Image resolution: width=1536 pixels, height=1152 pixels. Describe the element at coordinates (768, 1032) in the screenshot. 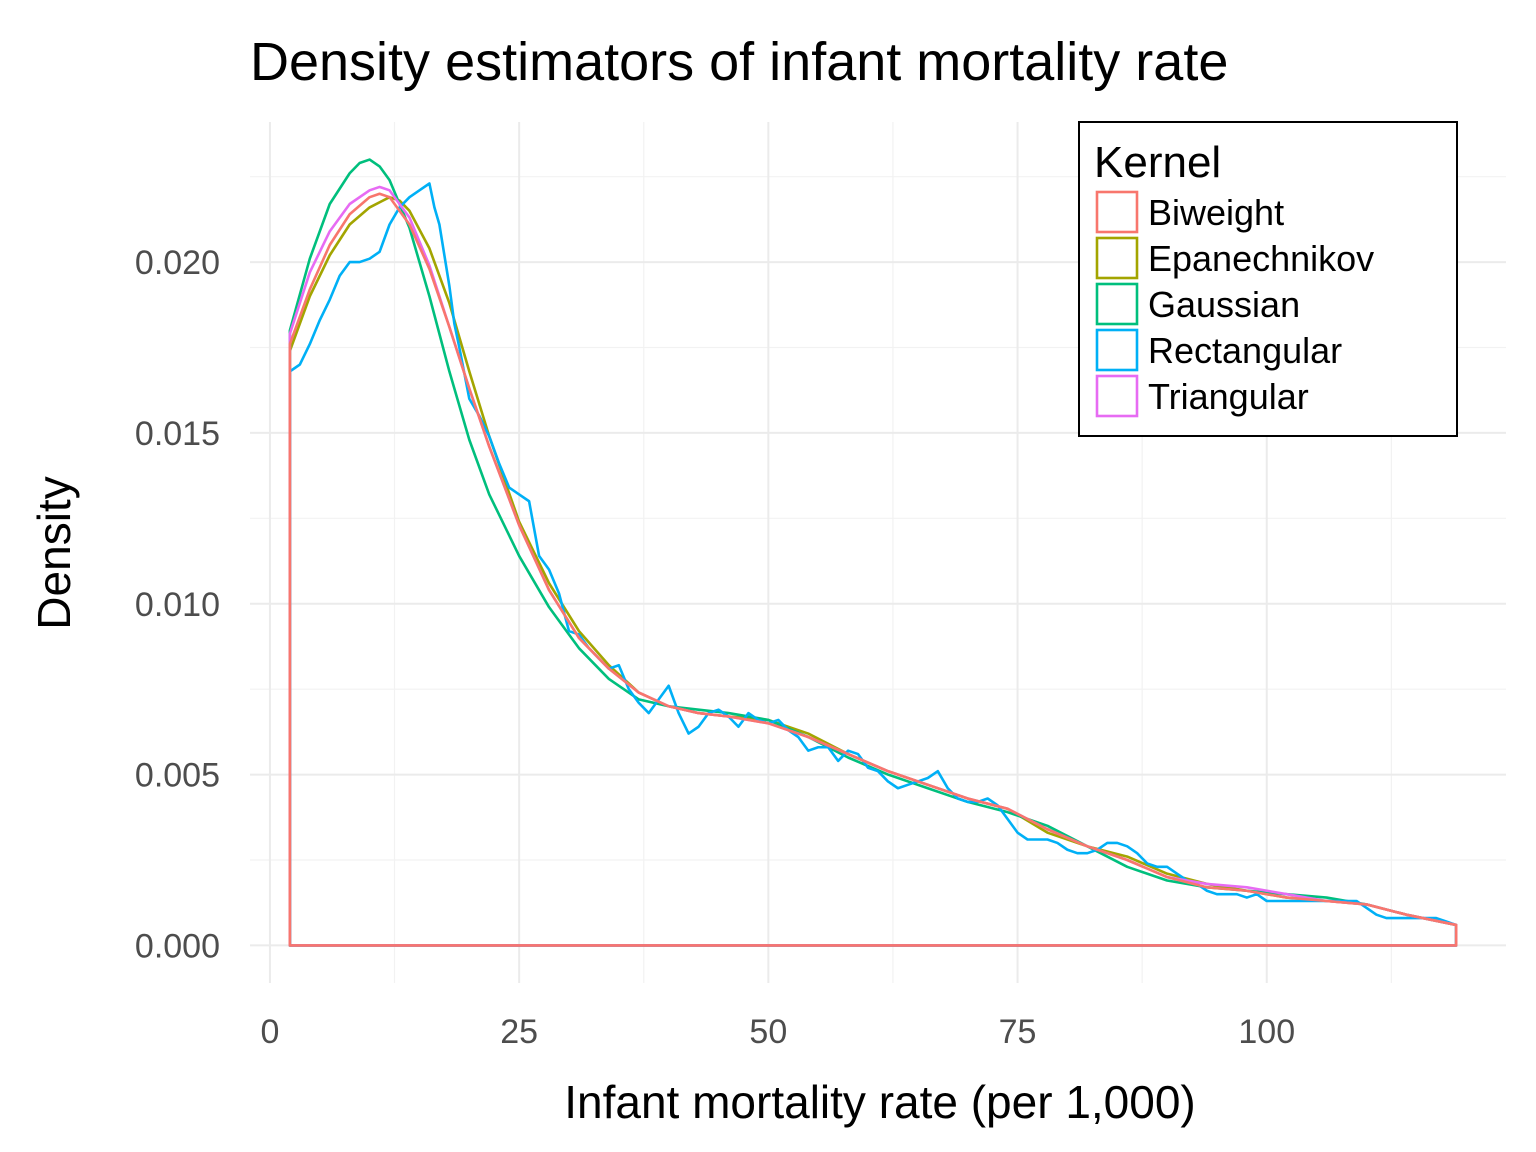

I see `x-tick-label: 50` at that location.